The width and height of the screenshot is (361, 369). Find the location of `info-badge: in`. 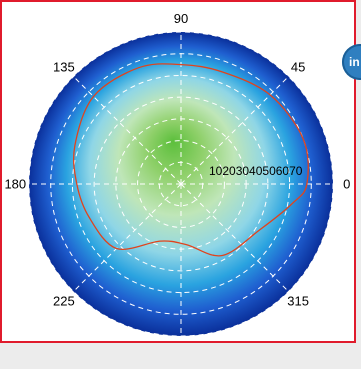

info-badge: in is located at coordinates (351, 62).